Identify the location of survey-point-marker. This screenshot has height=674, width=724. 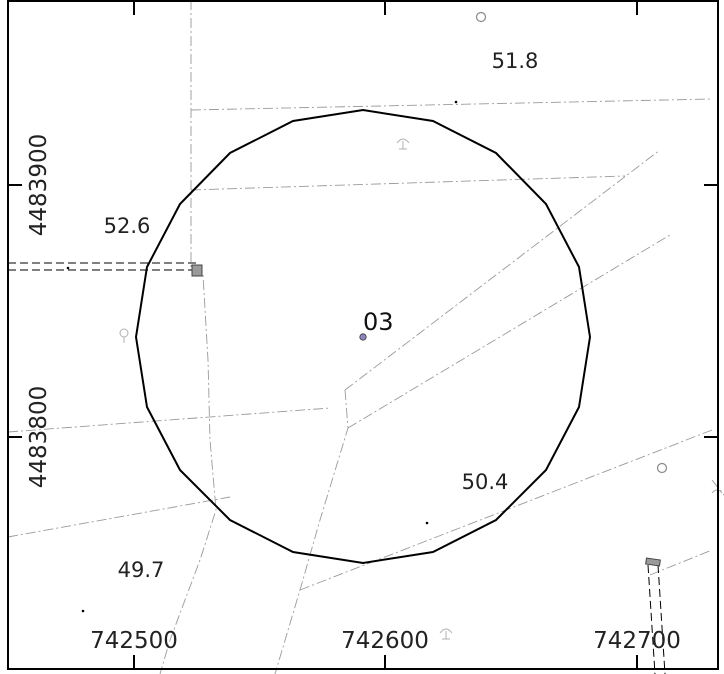
(363, 337).